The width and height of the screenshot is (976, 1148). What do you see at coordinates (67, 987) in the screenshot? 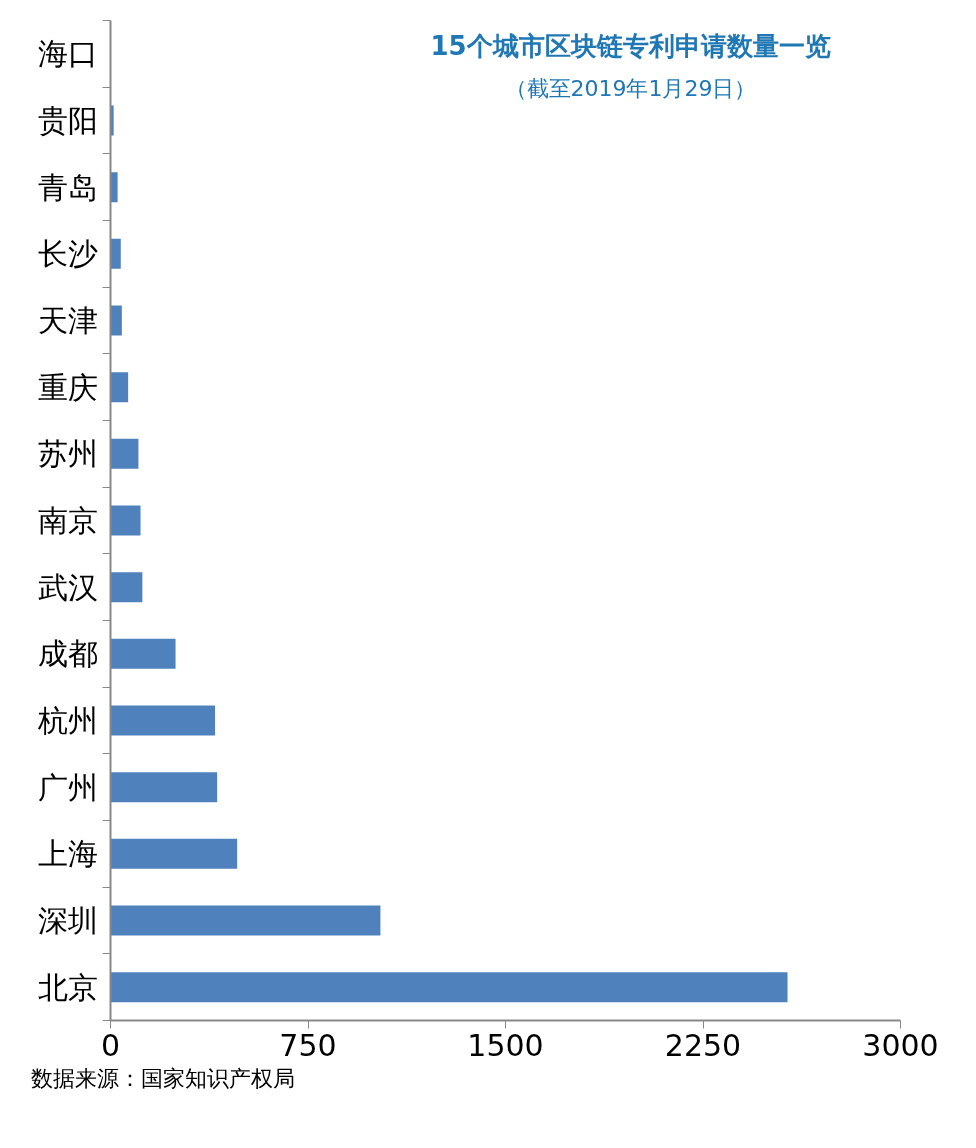
I see `y-tick-label: 北京` at bounding box center [67, 987].